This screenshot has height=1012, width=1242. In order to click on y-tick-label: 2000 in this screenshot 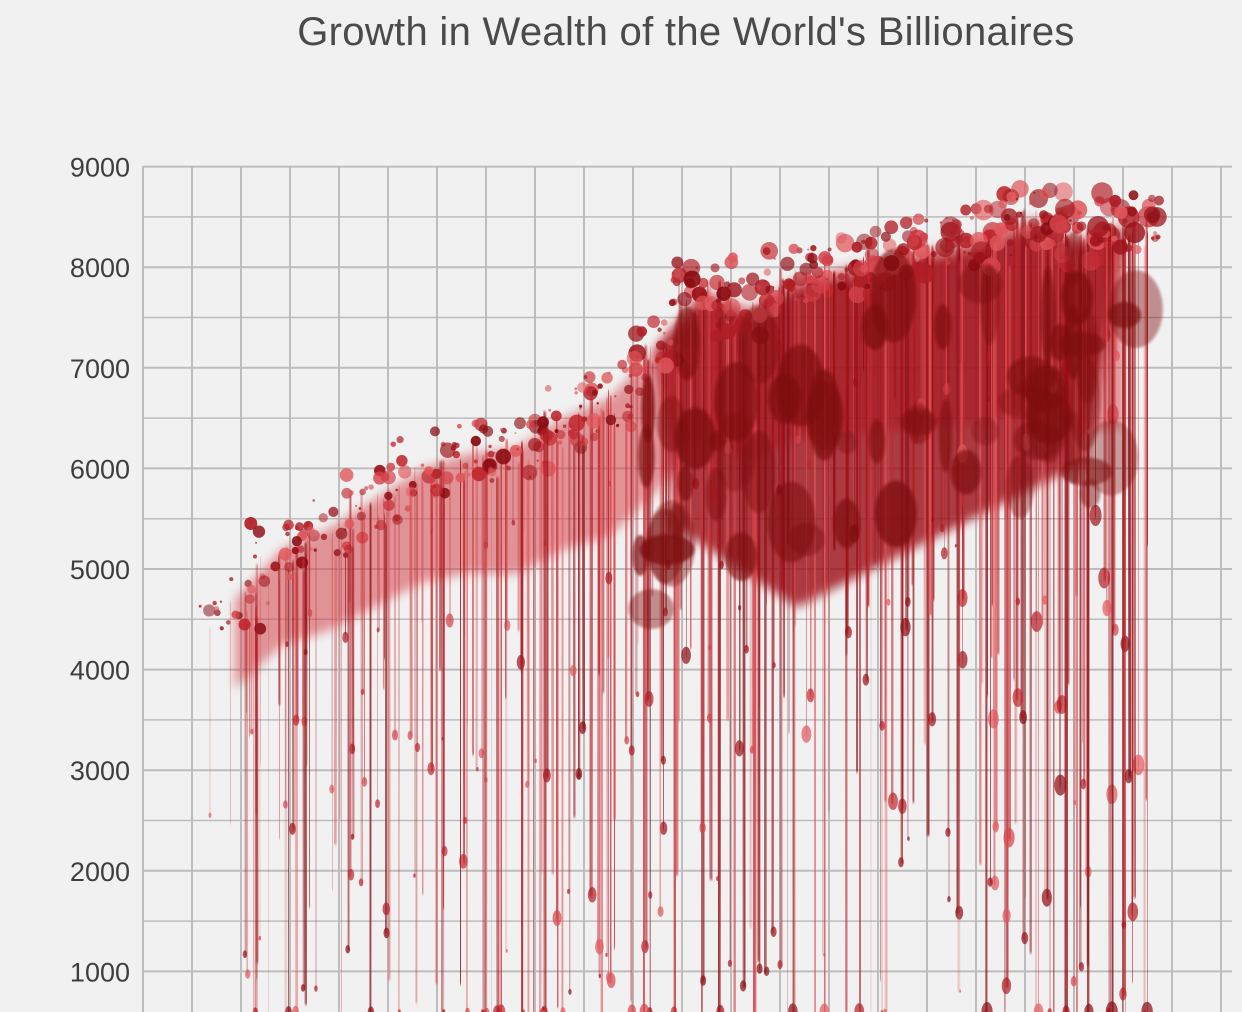, I will do `click(100, 872)`.